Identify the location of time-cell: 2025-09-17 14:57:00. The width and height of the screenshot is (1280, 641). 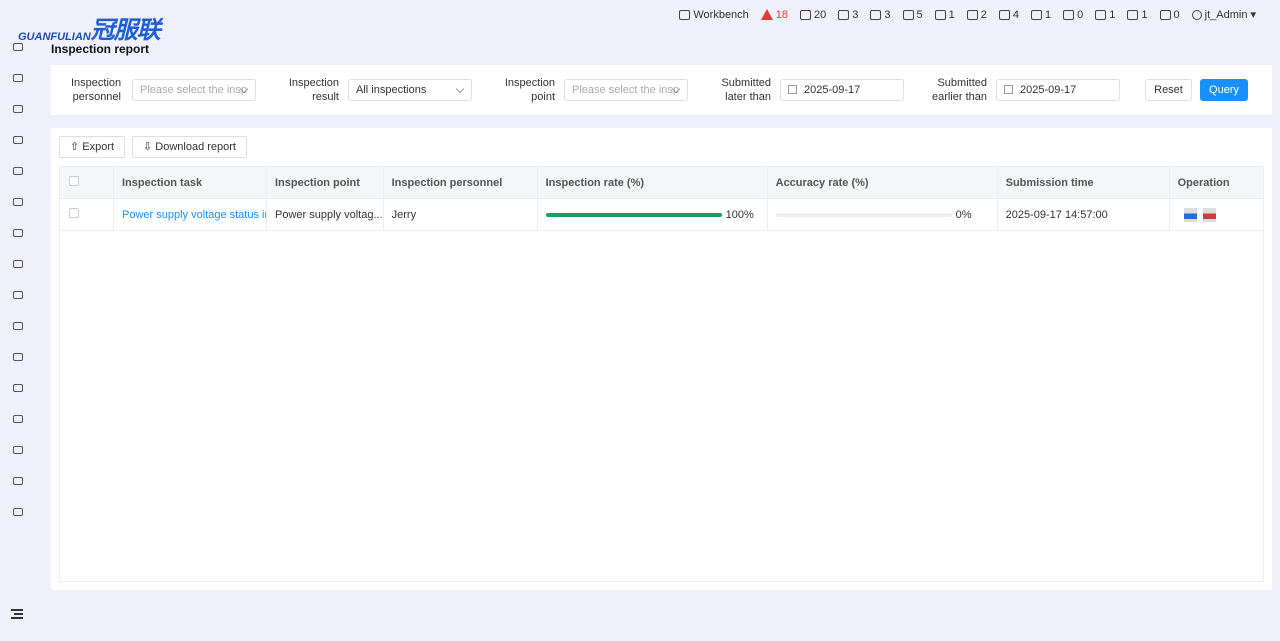
(1083, 214).